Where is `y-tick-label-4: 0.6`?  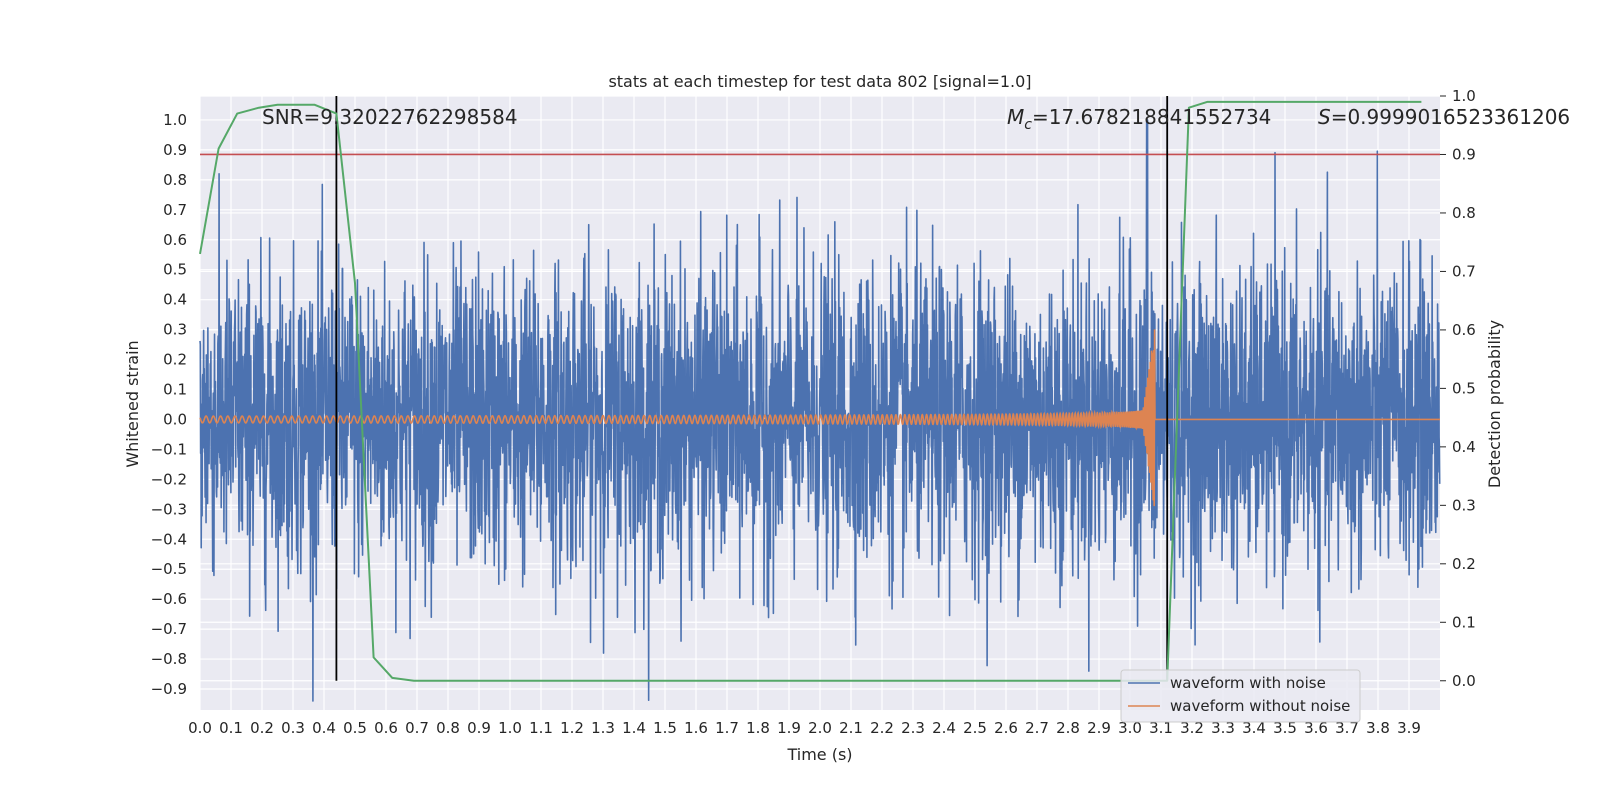
y-tick-label-4: 0.6 is located at coordinates (175, 240).